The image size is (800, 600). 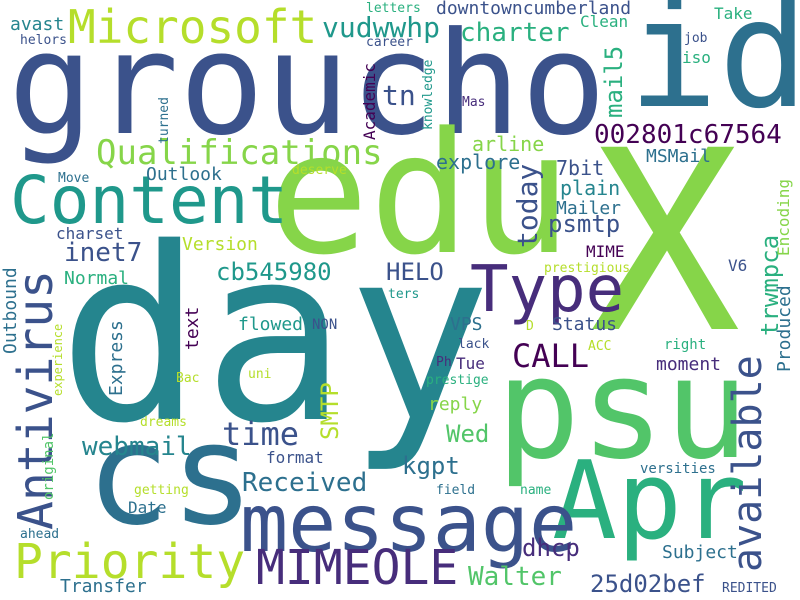 I want to click on word-smtp: SMTP, so click(x=330, y=411).